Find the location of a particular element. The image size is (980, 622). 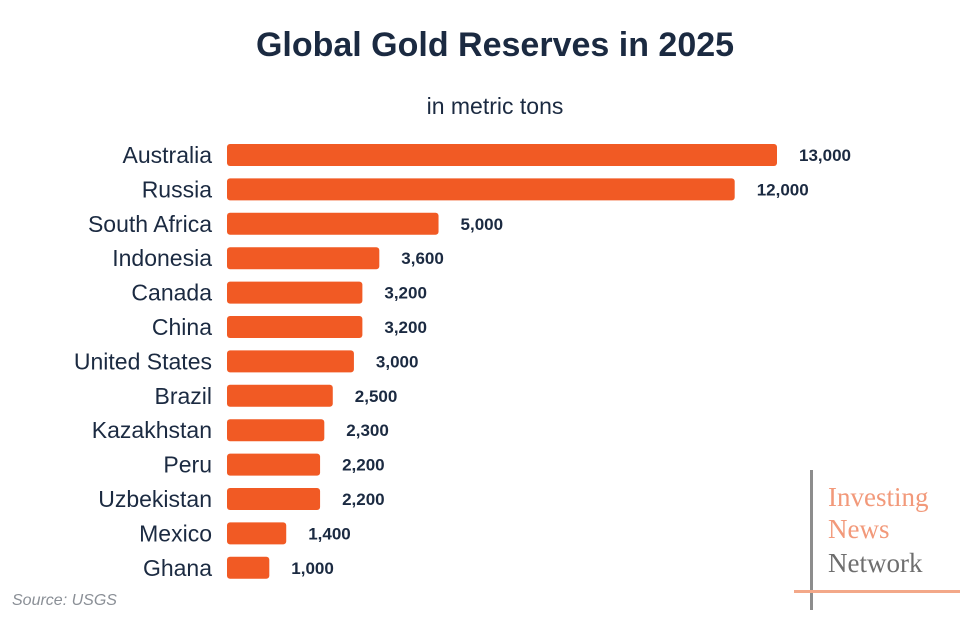

investing-news-network-logo: Investing News Network is located at coordinates (876, 540).